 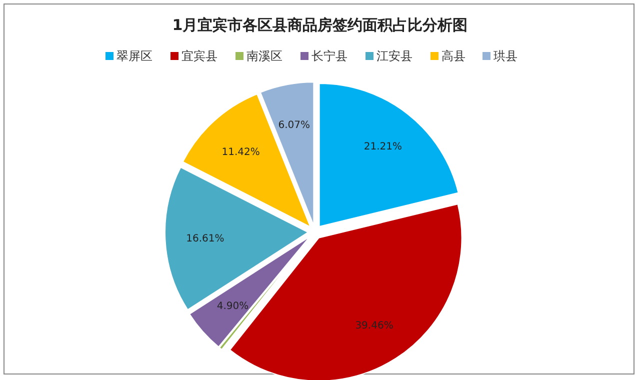 I want to click on legend-label: 高县, so click(x=454, y=56).